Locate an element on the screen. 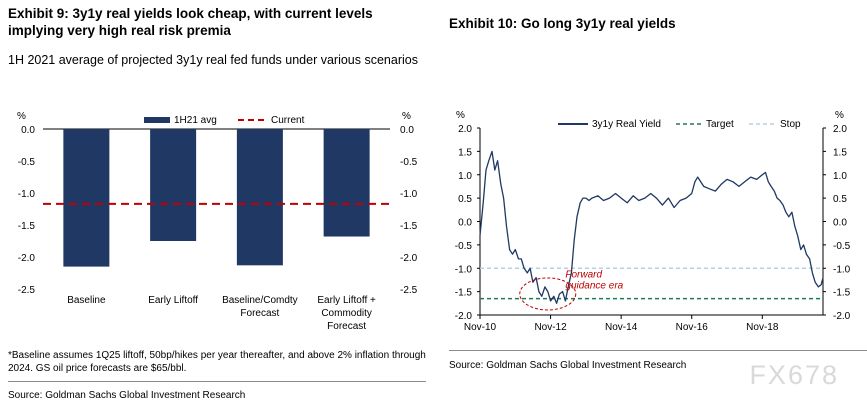  x-label-3: Commodity is located at coordinates (346, 313).